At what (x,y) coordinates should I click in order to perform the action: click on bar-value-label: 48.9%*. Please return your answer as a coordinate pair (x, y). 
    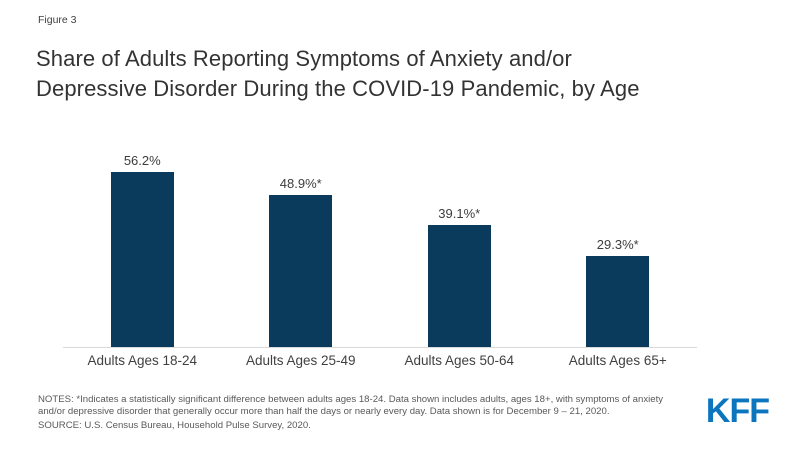
    Looking at the image, I should click on (300, 183).